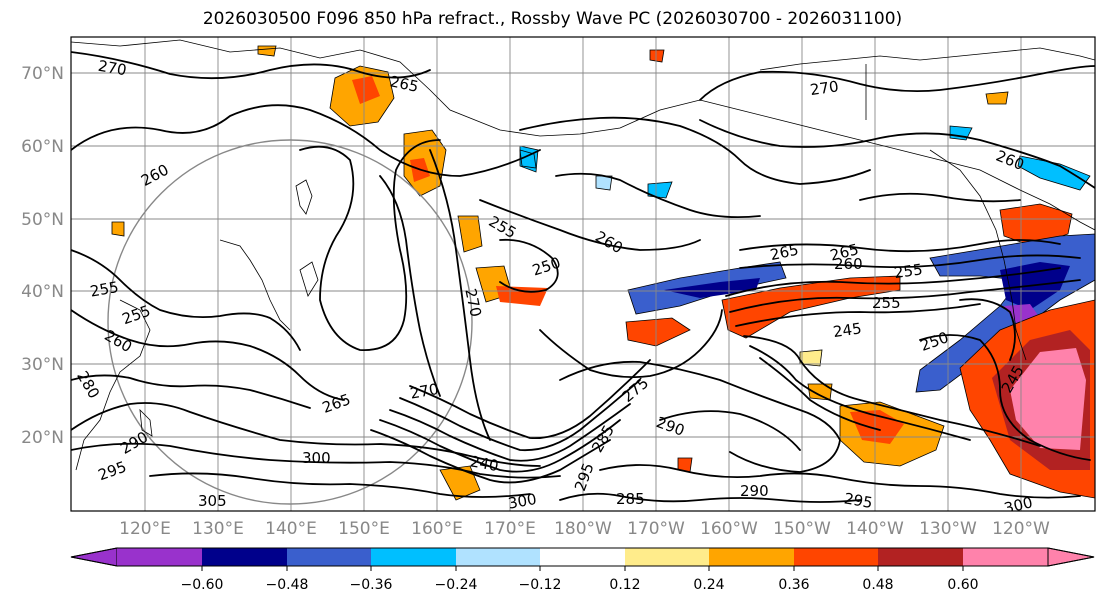 This screenshot has width=1105, height=604. Describe the element at coordinates (948, 529) in the screenshot. I see `lon-tick-label: 130°W` at that location.